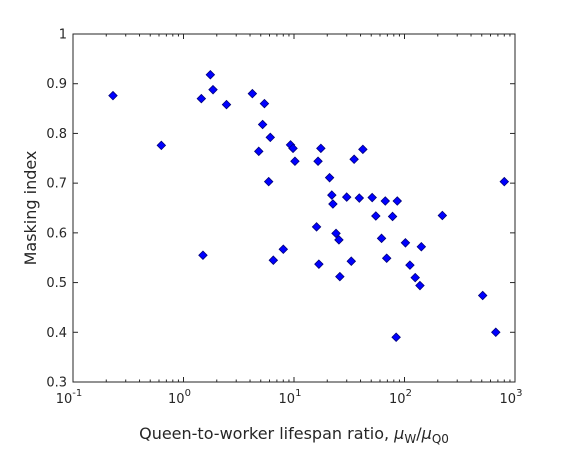 This screenshot has height=450, width=570. What do you see at coordinates (56, 184) in the screenshot?
I see `y-tick-label: 0.7` at bounding box center [56, 184].